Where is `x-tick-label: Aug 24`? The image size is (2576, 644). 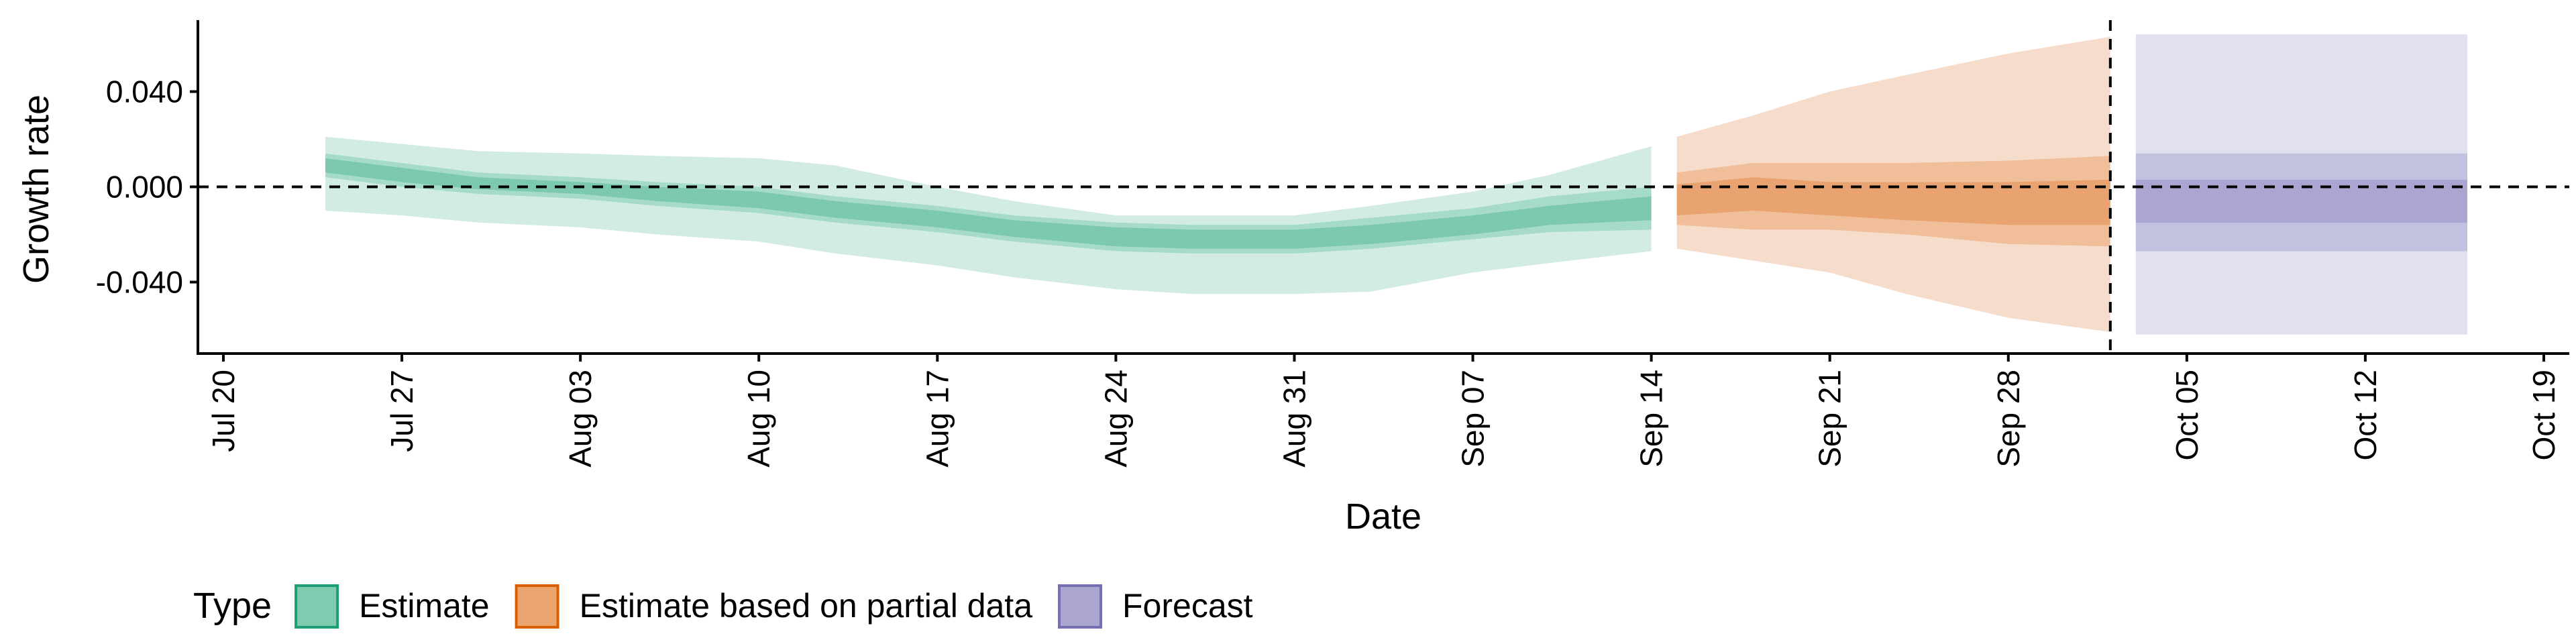
x-tick-label: Aug 24 is located at coordinates (1115, 419).